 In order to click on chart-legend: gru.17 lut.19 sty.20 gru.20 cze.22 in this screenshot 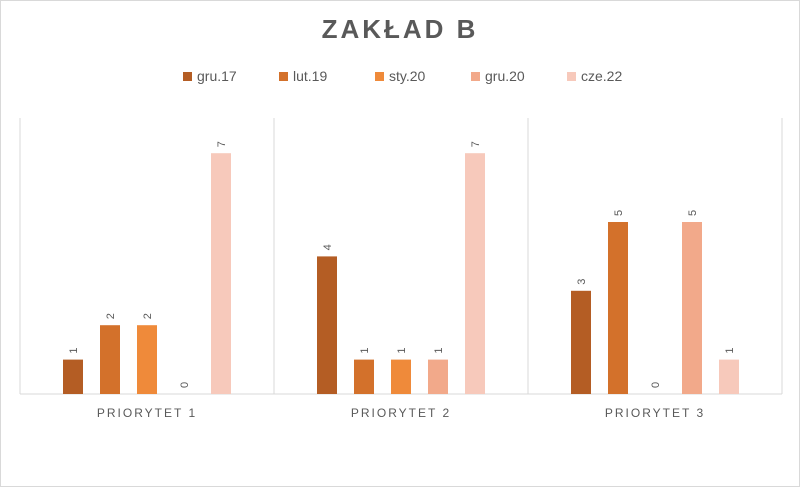, I will do `click(400, 76)`.